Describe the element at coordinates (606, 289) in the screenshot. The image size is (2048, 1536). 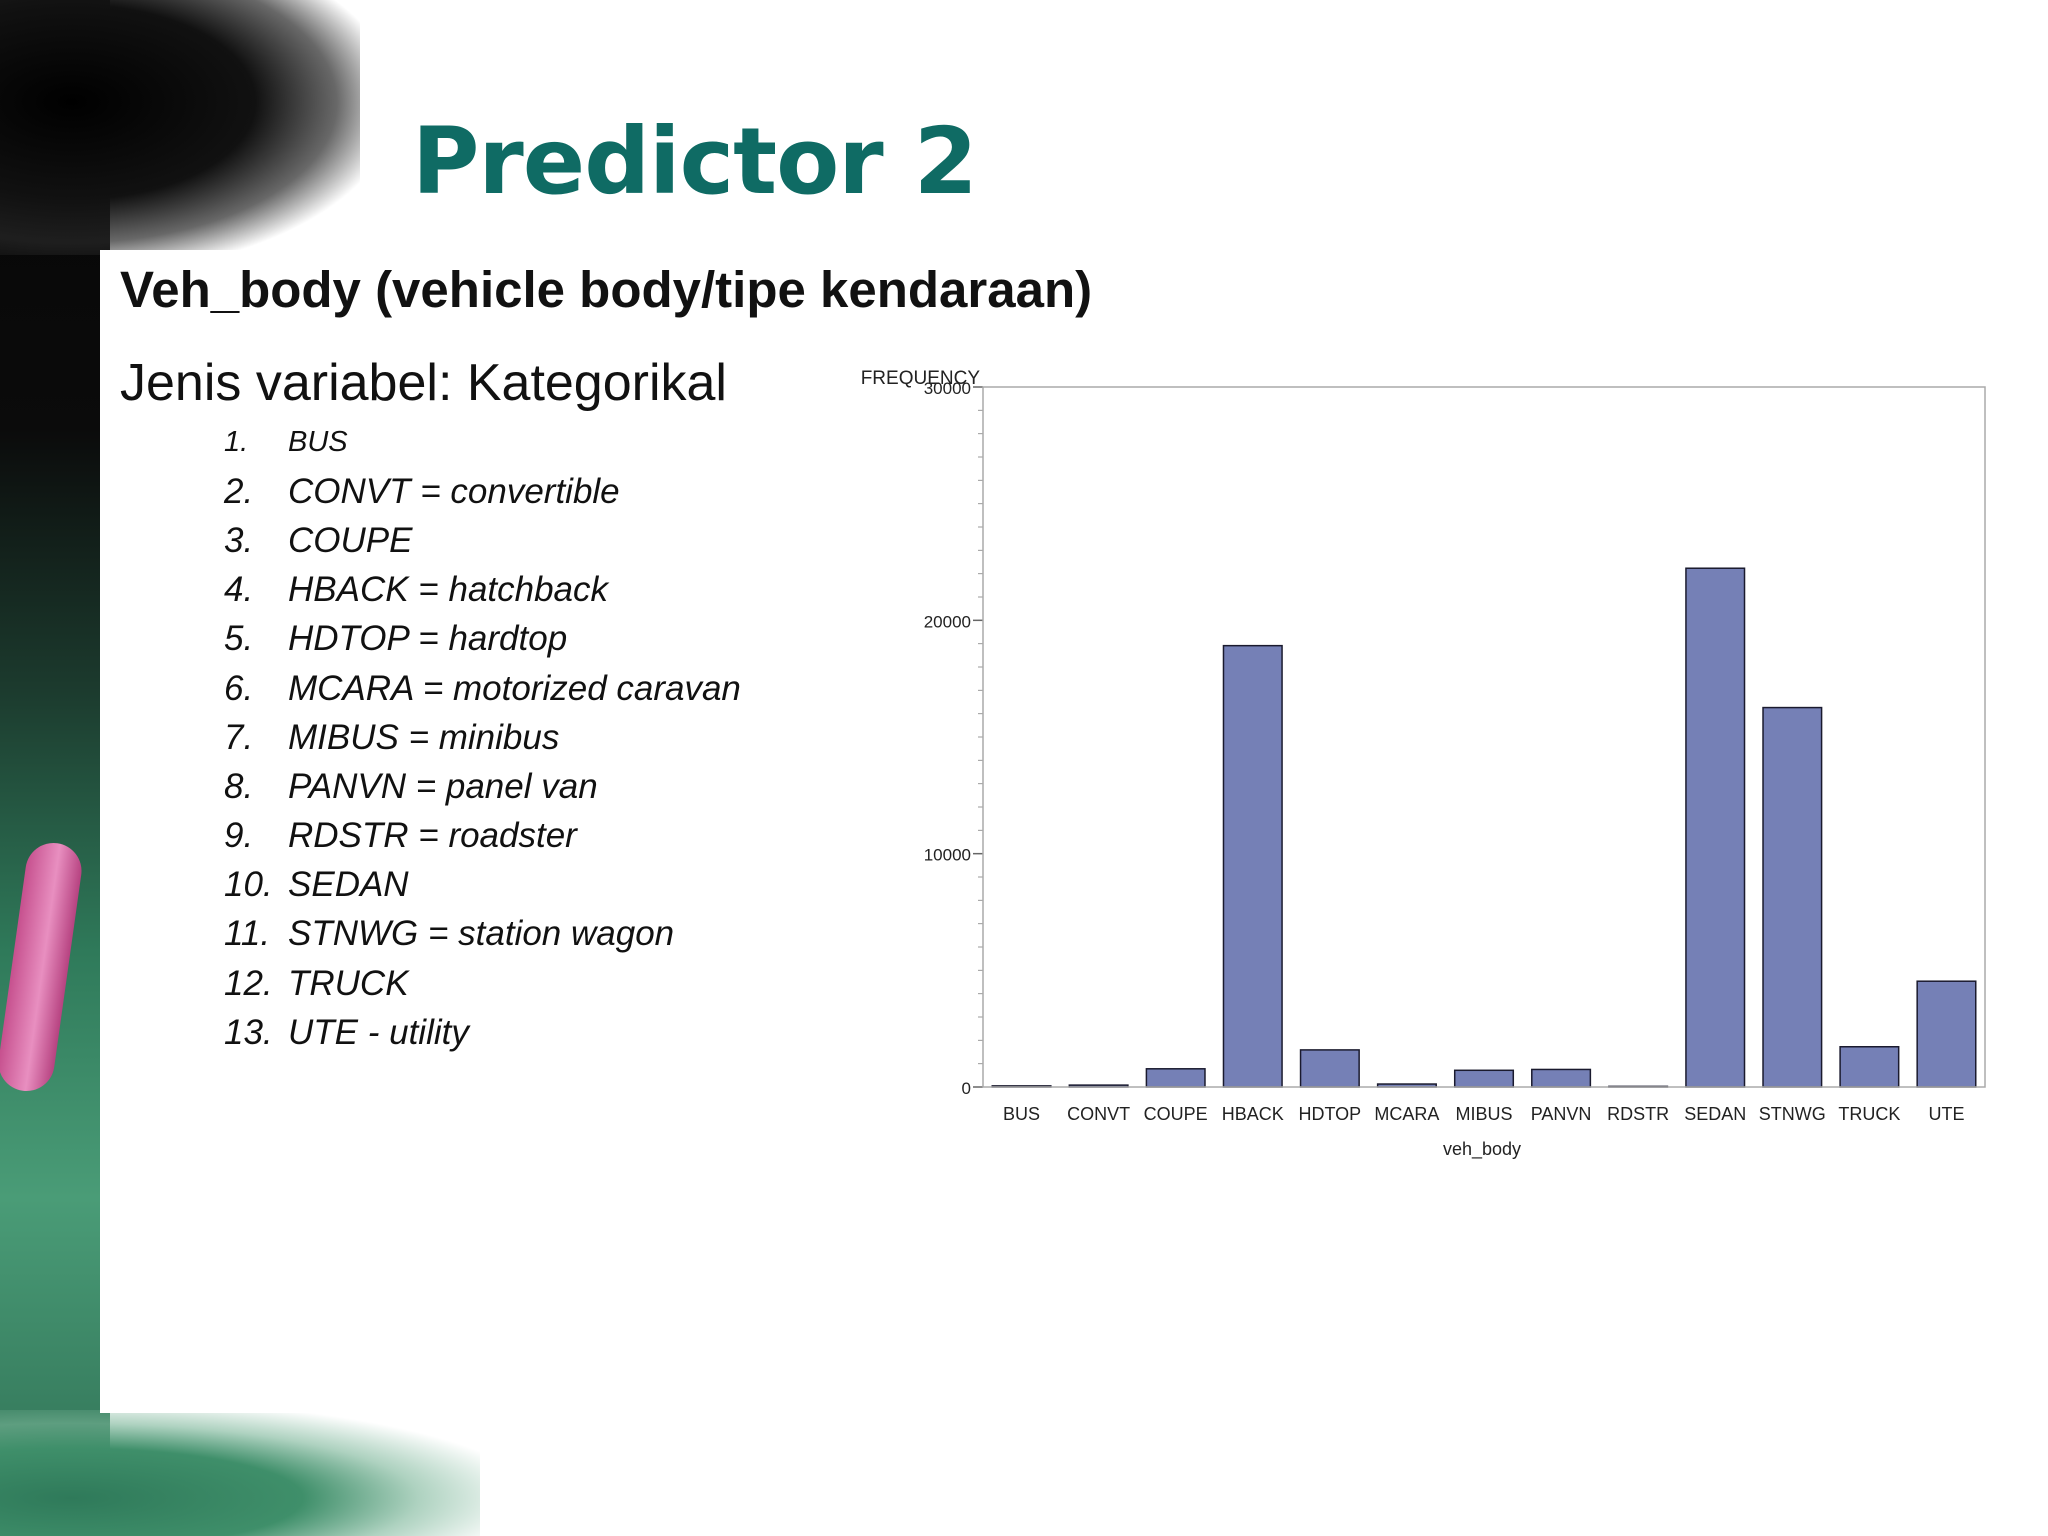
I see `slide-subtitle: Veh_body (vehicle body/tipe kendaraan)` at that location.